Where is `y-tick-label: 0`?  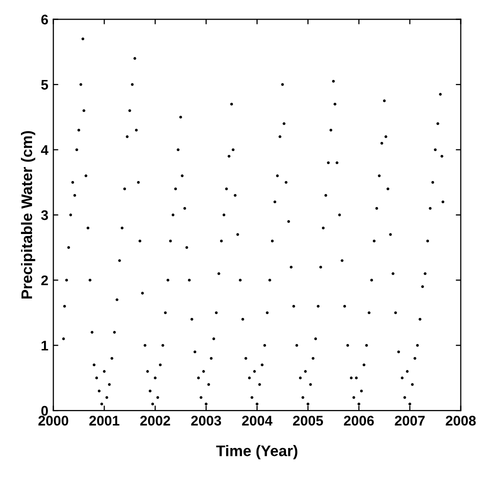
y-tick-label: 0 is located at coordinates (44, 411).